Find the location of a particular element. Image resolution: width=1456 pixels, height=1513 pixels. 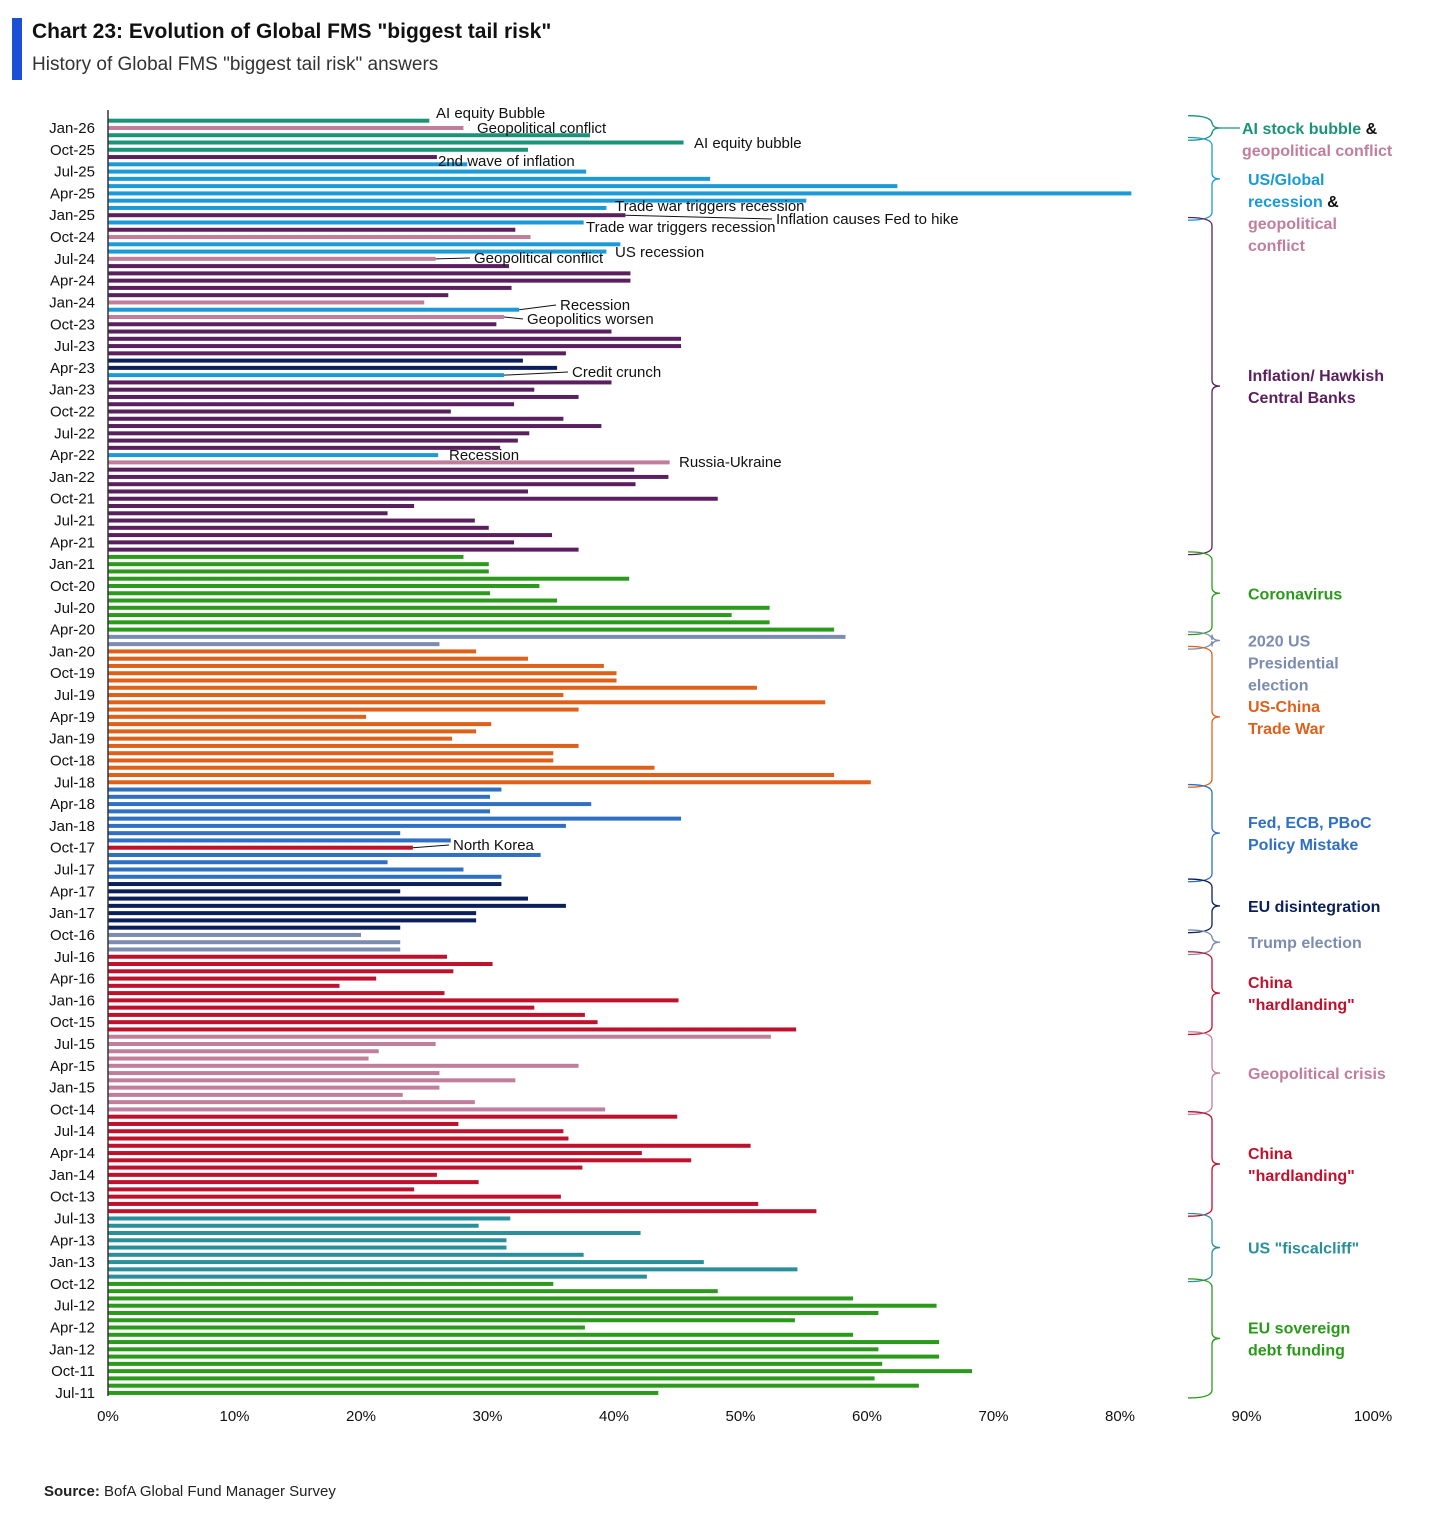

legend-label: Policy Mistake is located at coordinates (1303, 845).